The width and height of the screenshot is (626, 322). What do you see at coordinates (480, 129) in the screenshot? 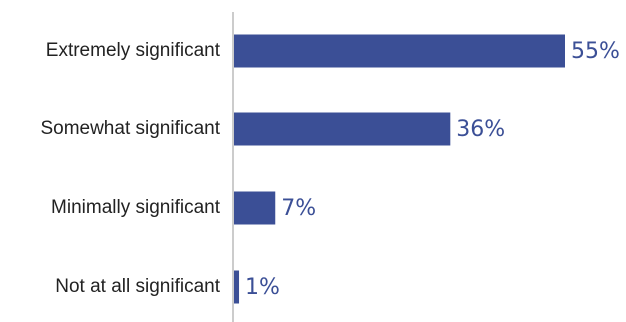
I see `value-label-1: 36%` at bounding box center [480, 129].